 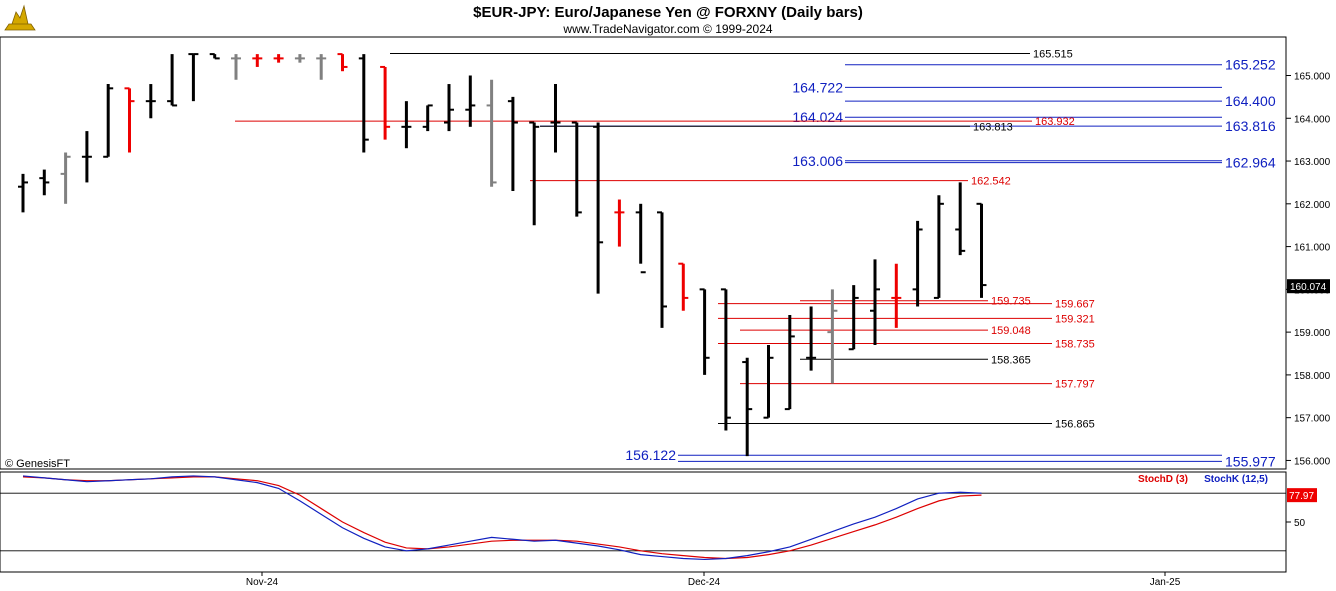 What do you see at coordinates (1011, 360) in the screenshot?
I see `level-label: 158.365` at bounding box center [1011, 360].